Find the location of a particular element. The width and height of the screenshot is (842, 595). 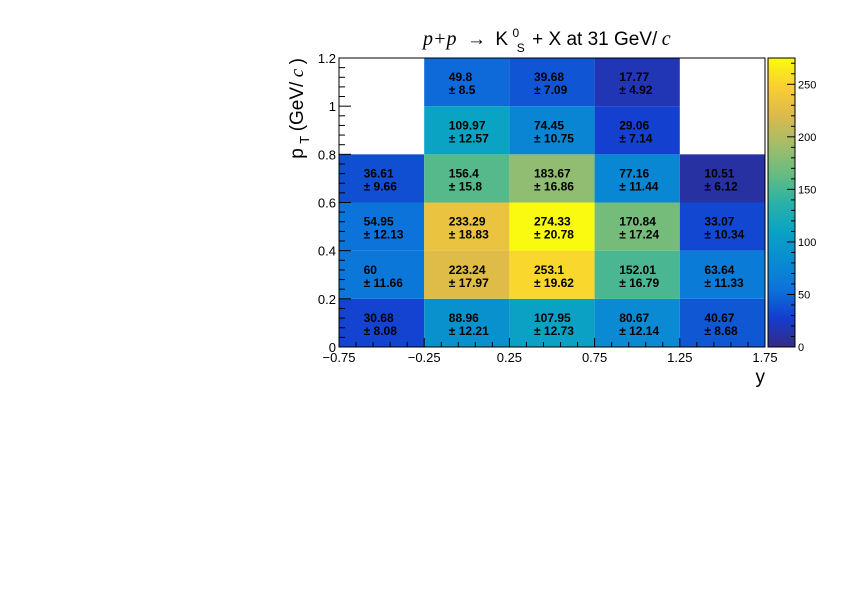

palette-tick-label: 50 is located at coordinates (804, 295).